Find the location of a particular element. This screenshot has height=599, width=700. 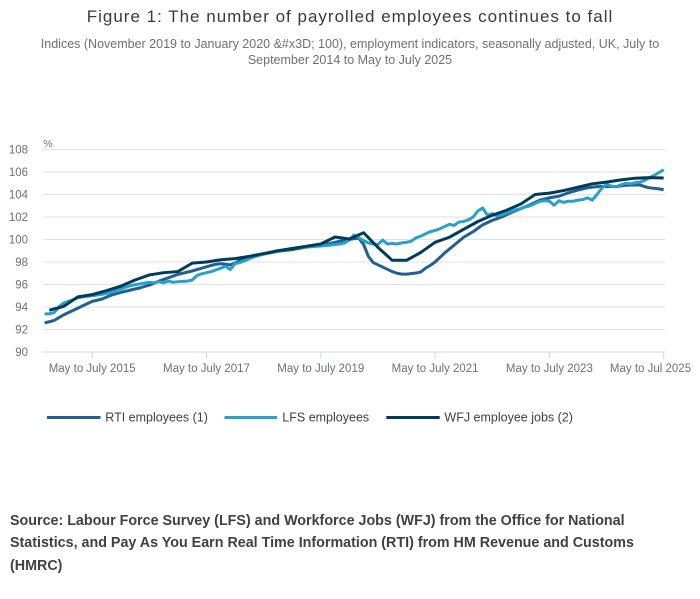

svg-text: May to July 2021 is located at coordinates (435, 369).